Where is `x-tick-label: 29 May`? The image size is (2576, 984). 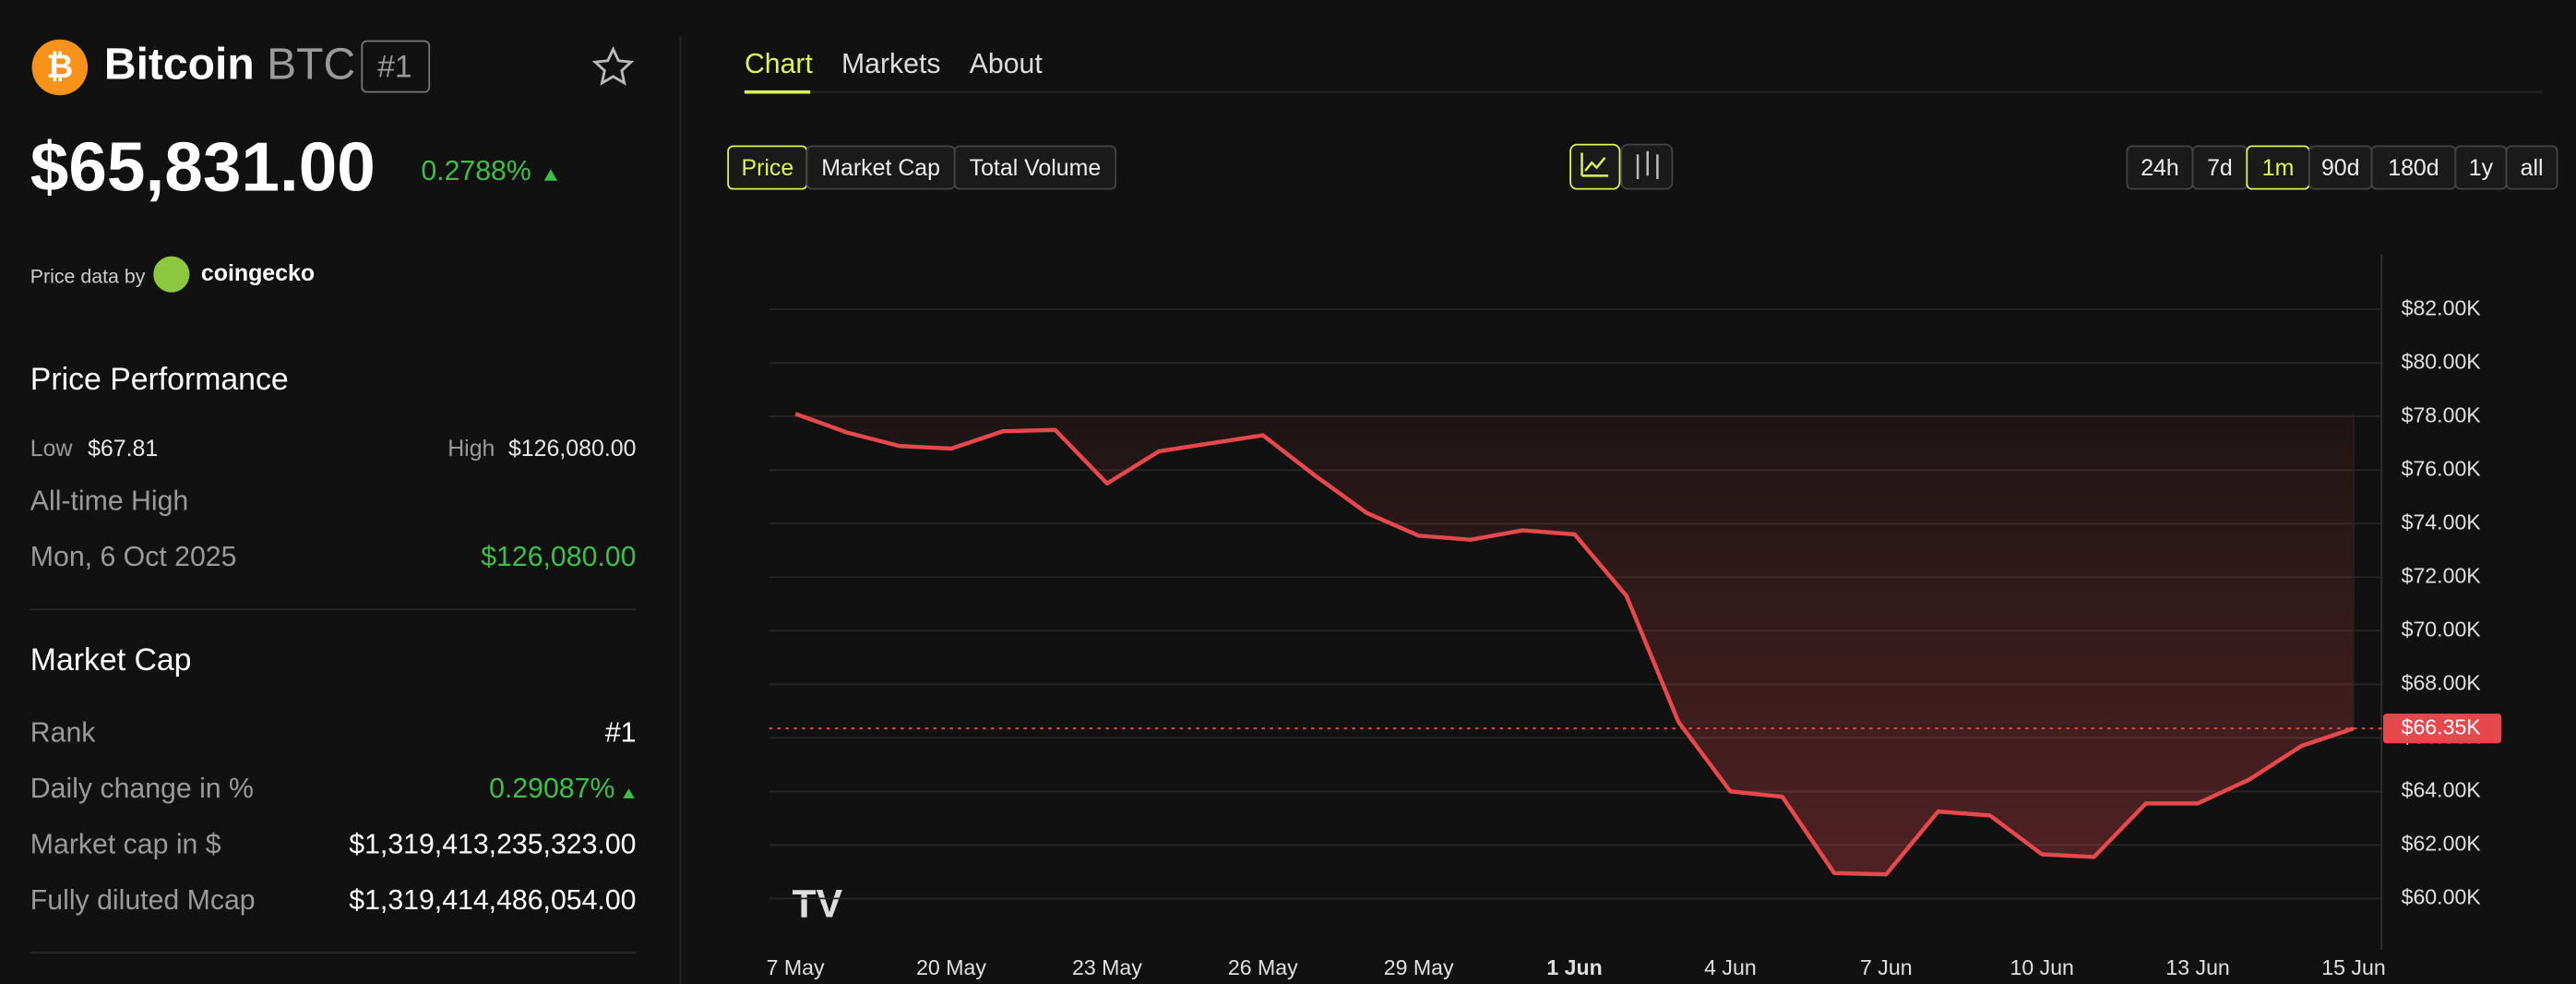 x-tick-label: 29 May is located at coordinates (1419, 967).